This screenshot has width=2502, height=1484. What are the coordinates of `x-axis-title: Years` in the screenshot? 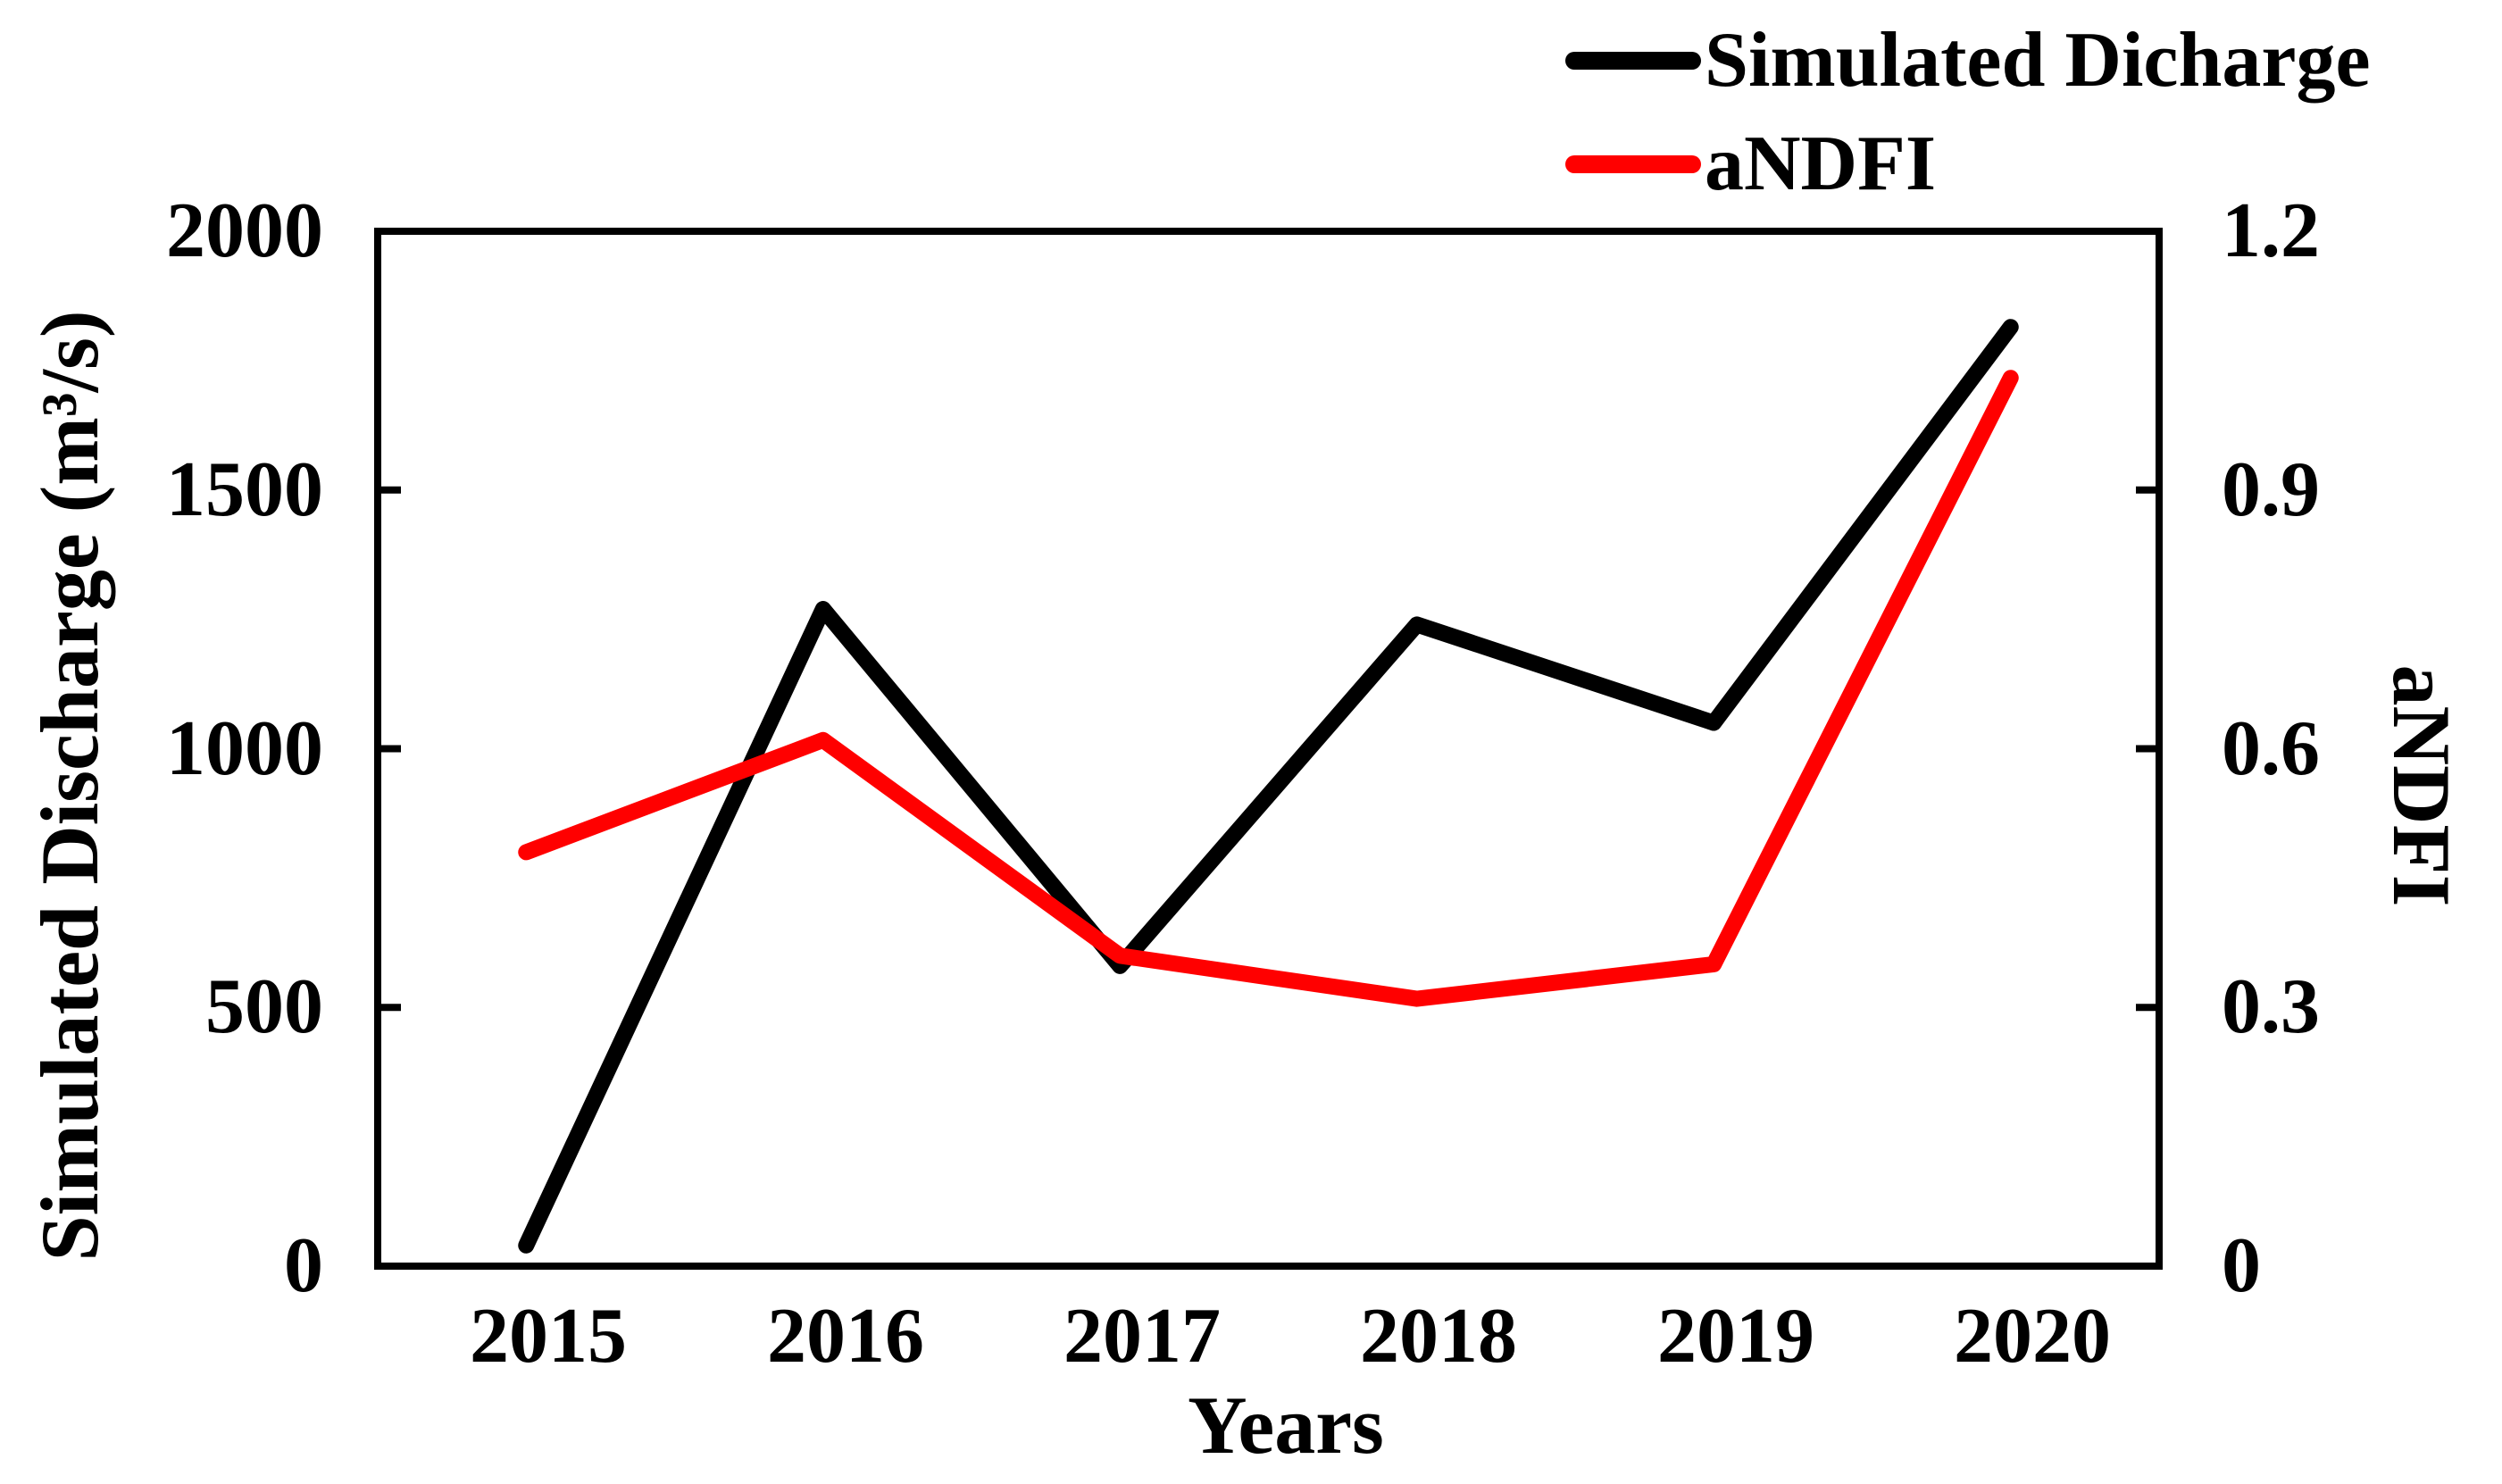 It's located at (1286, 1425).